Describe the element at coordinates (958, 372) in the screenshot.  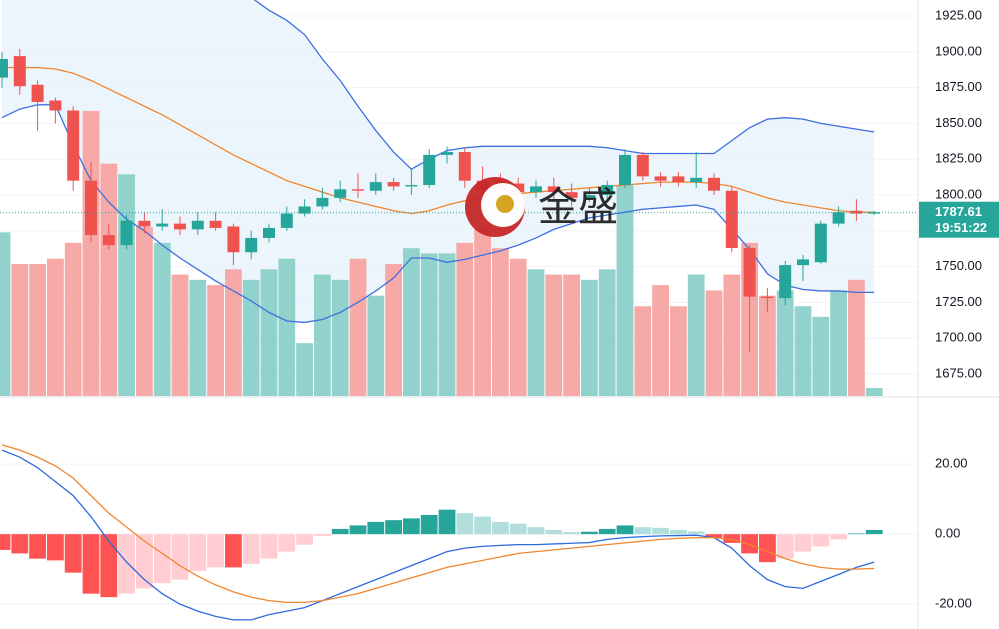
I see `y-tick-label: 1675.00` at that location.